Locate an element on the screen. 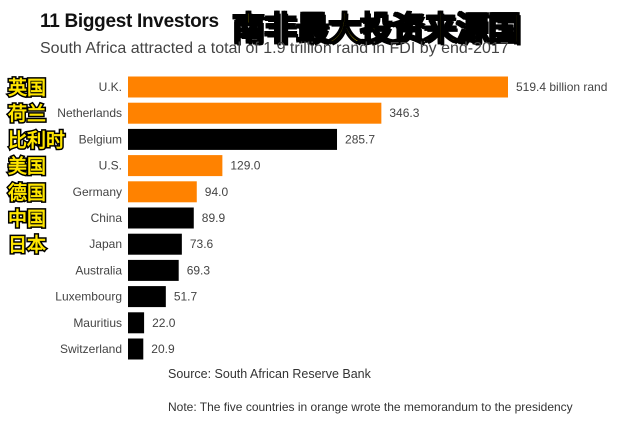 The height and width of the screenshot is (430, 640). category-label: Australia is located at coordinates (98, 270).